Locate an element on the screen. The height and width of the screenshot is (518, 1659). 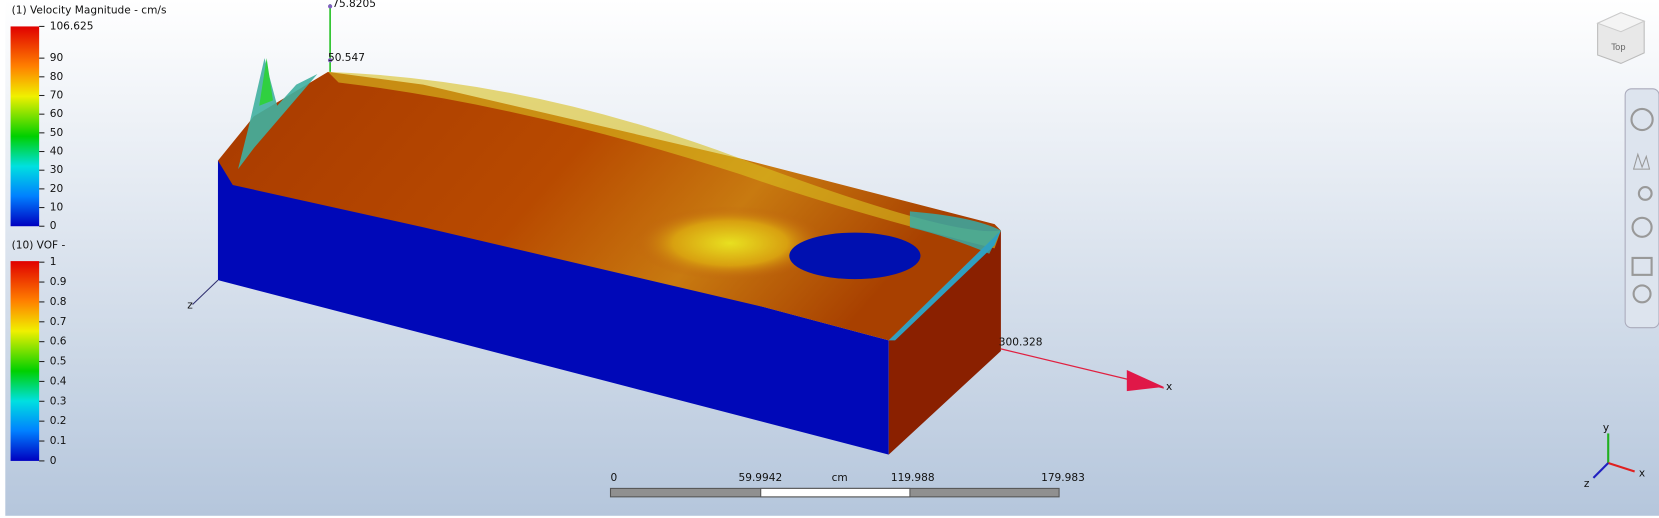
axis-label: 75.8205 is located at coordinates (354, 5).